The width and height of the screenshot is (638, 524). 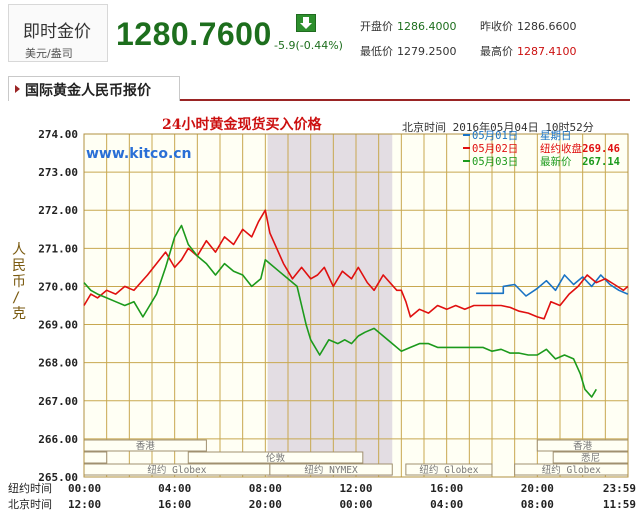 What do you see at coordinates (496, 51) in the screenshot?
I see `high-price-label: 最高价` at bounding box center [496, 51].